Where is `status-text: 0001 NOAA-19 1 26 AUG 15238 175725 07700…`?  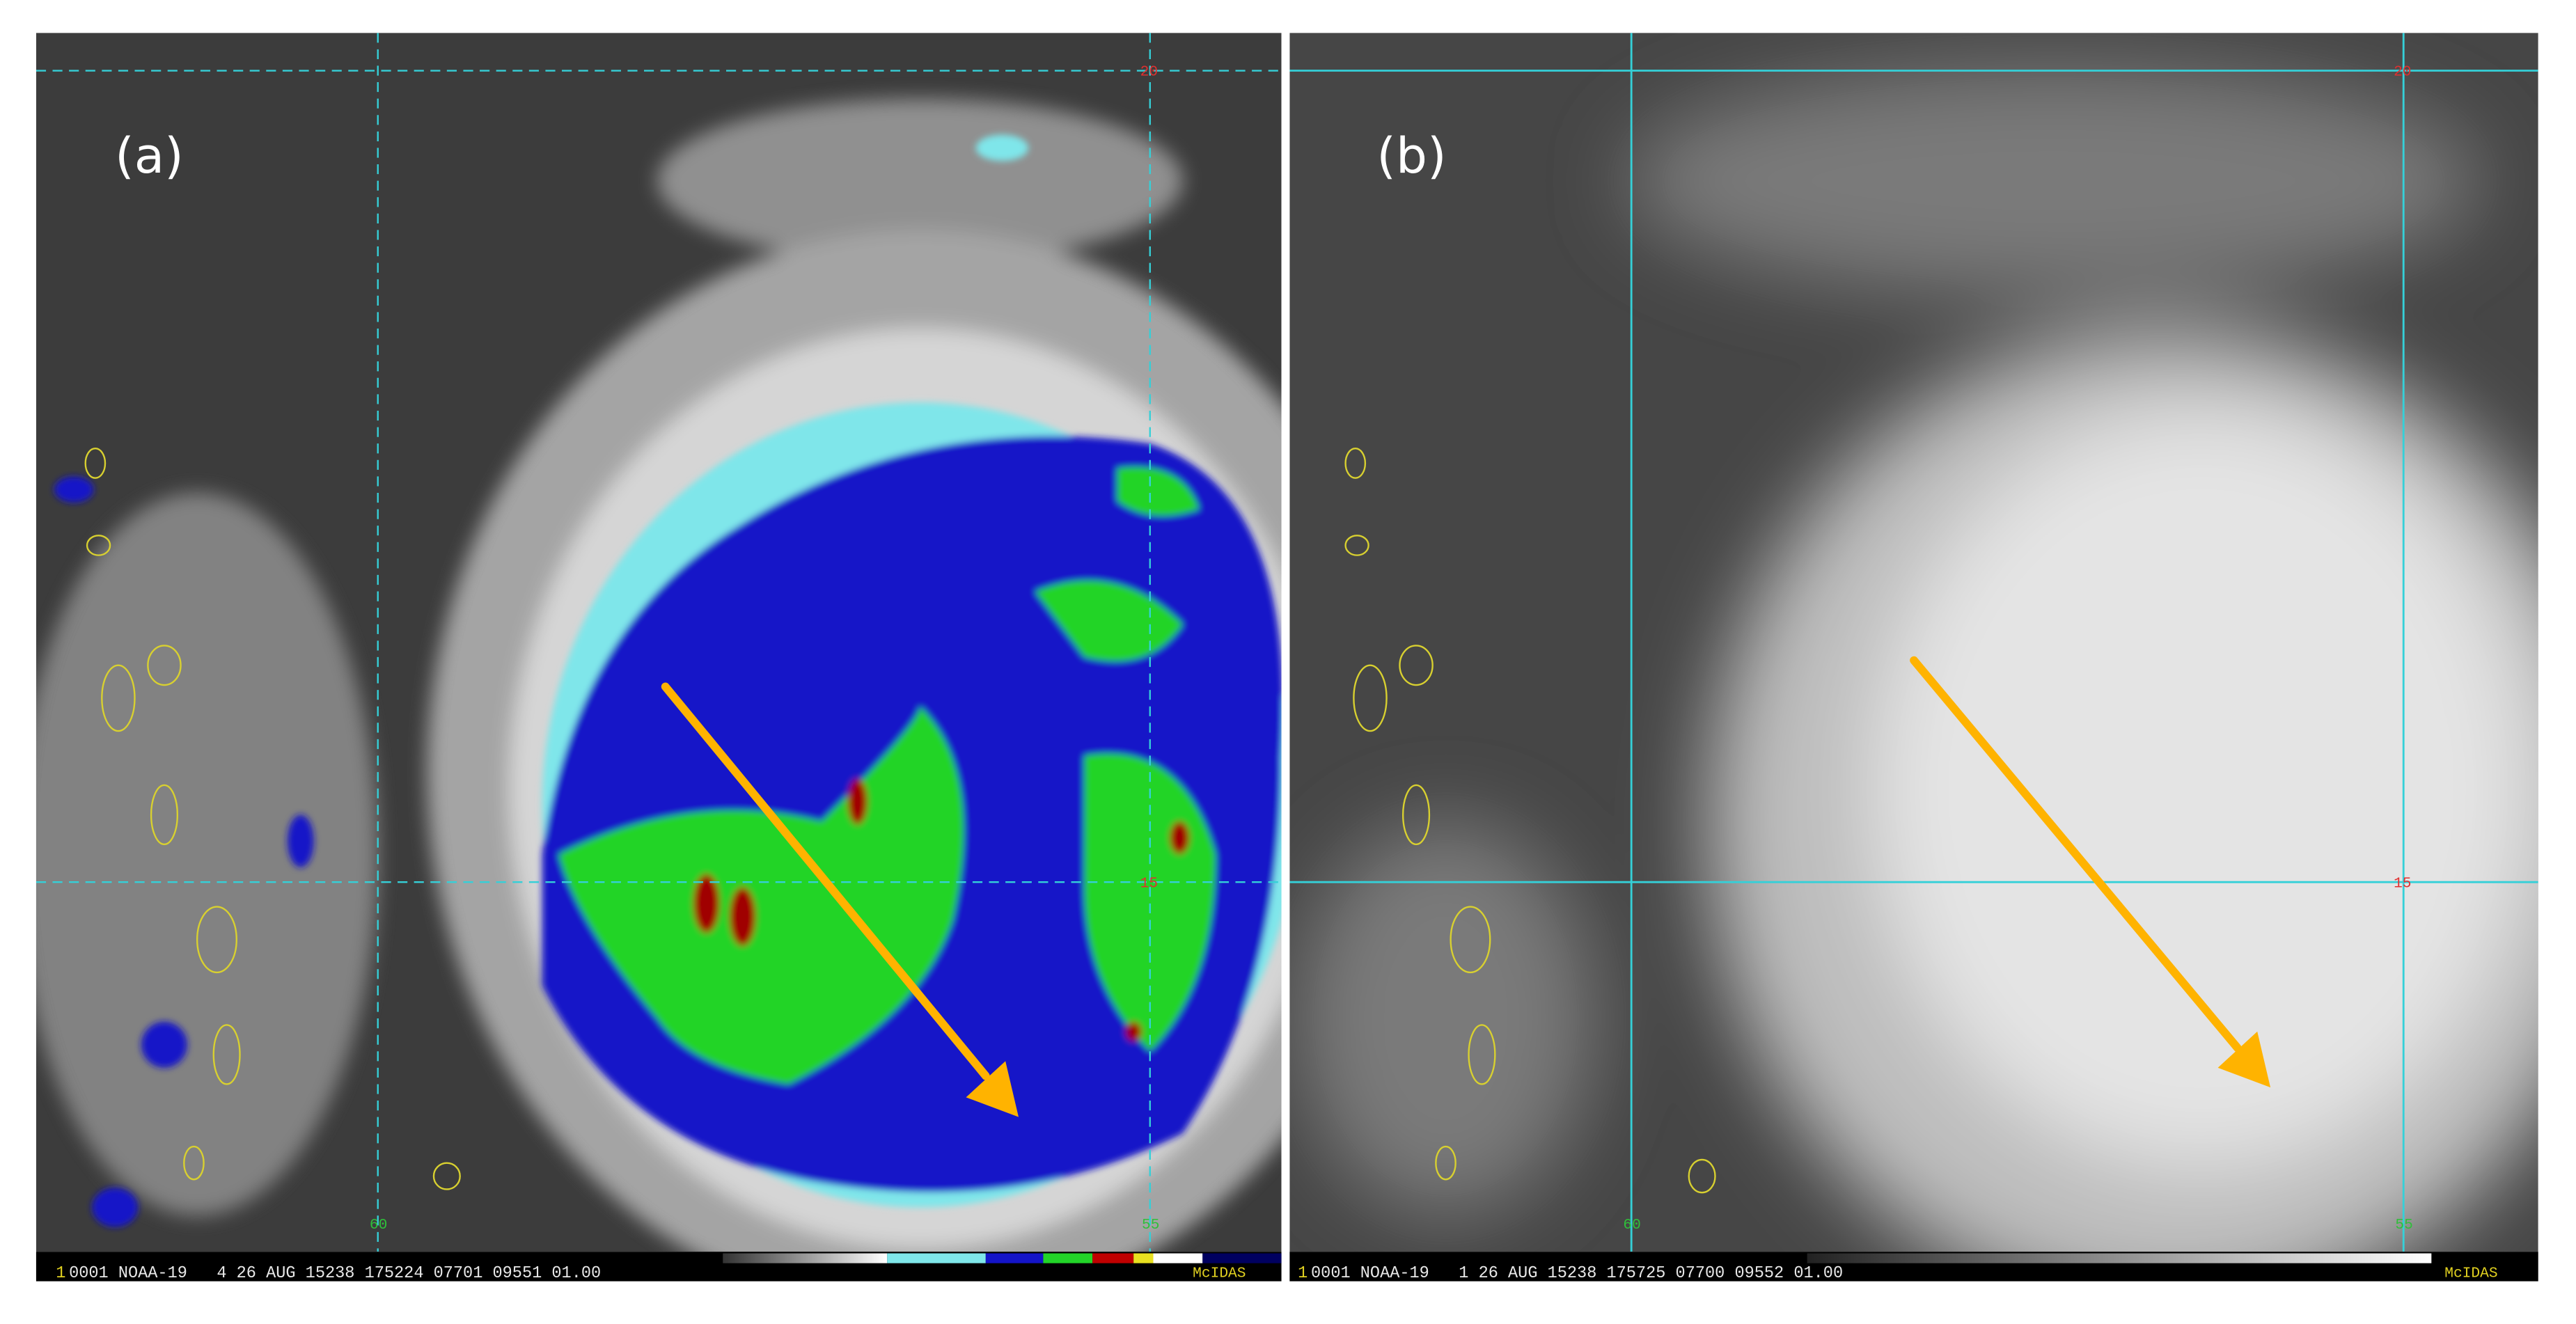 status-text: 0001 NOAA-19 1 26 AUG 15238 175725 07700… is located at coordinates (1577, 1273).